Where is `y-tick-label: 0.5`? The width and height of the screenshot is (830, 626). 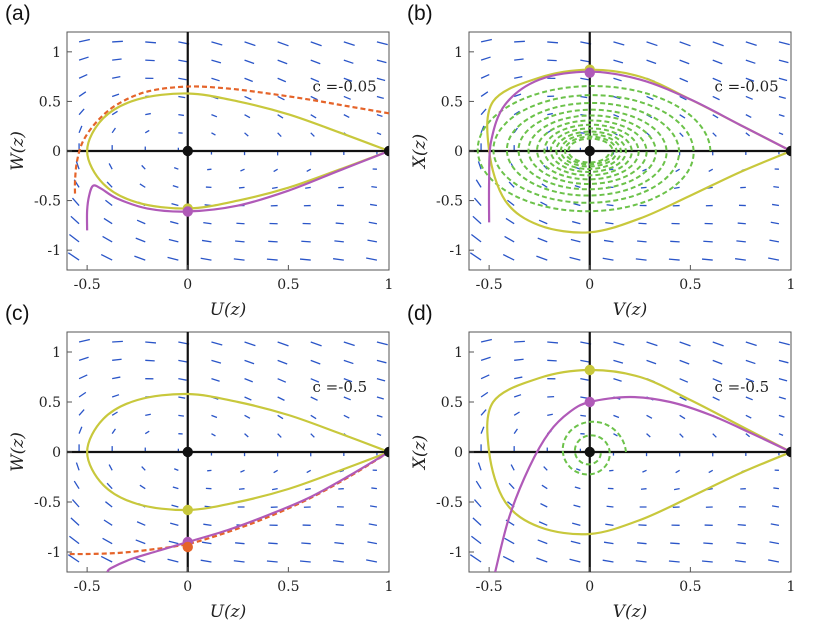 y-tick-label: 0.5 is located at coordinates (50, 102).